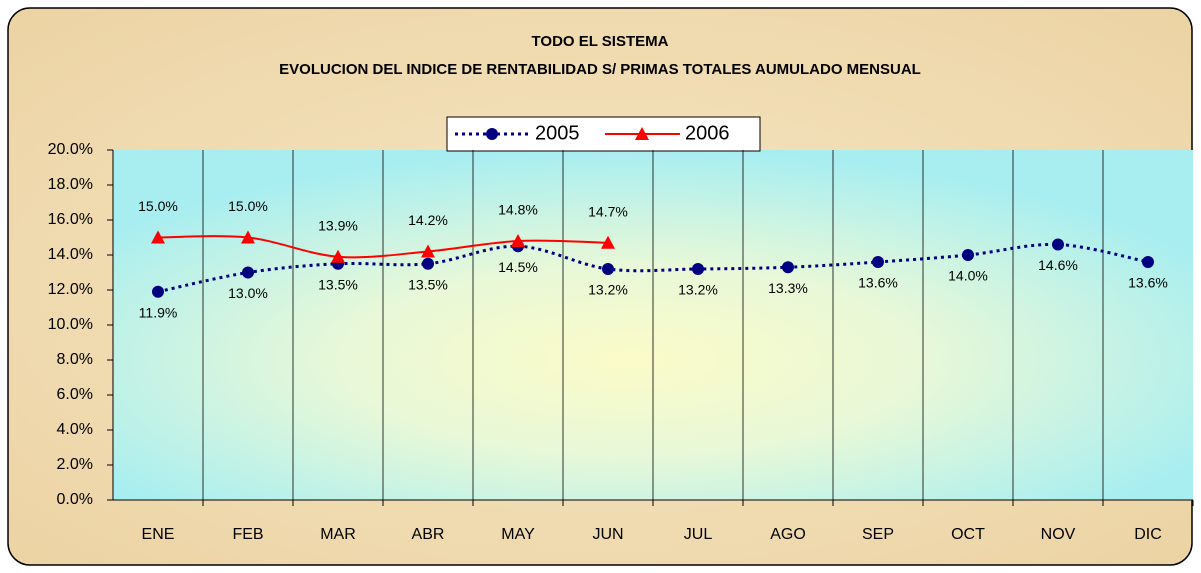 Image resolution: width=1201 pixels, height=573 pixels. I want to click on y-tick-label: 18.0%, so click(70, 184).